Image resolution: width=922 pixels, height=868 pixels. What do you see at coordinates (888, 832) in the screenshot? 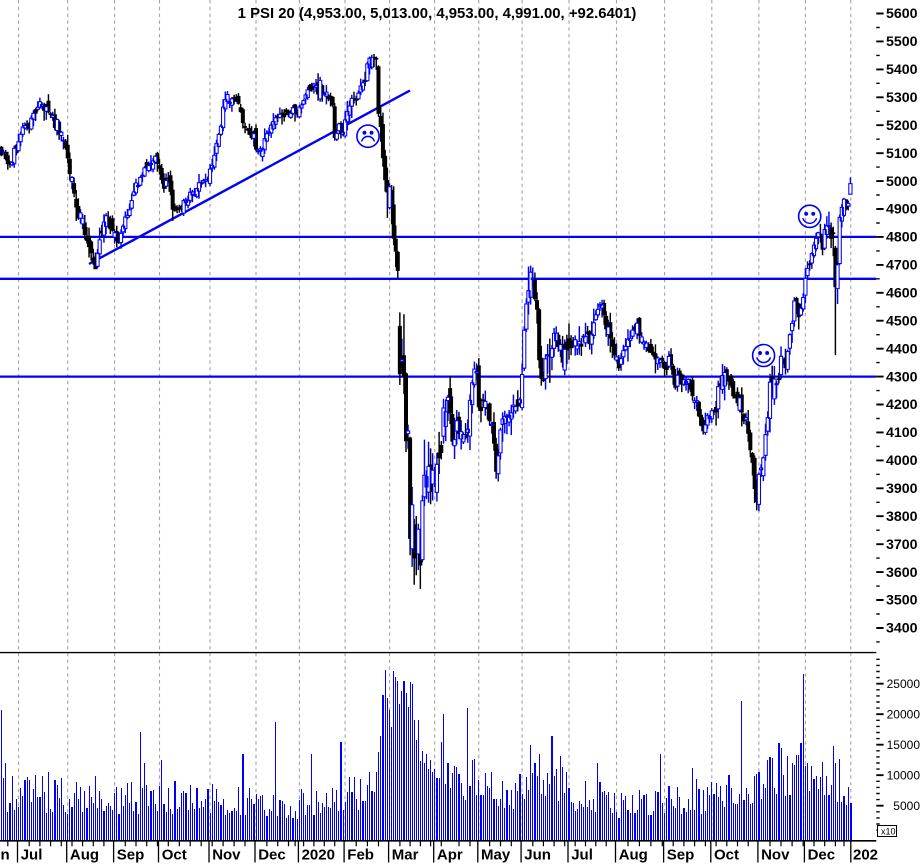
I see `svg-text: x10` at bounding box center [888, 832].